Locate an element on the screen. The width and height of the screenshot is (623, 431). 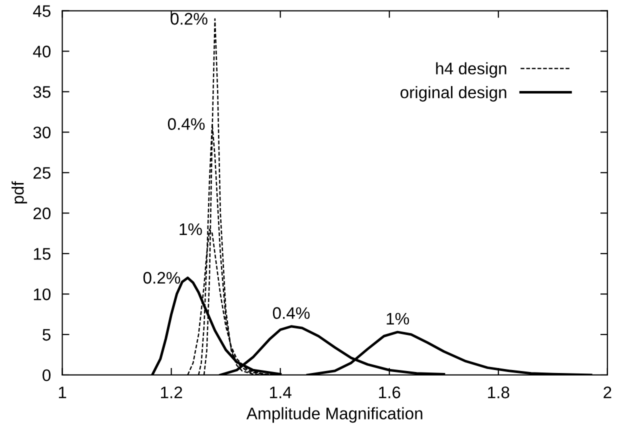
y-tick-label: 40 is located at coordinates (42, 52).